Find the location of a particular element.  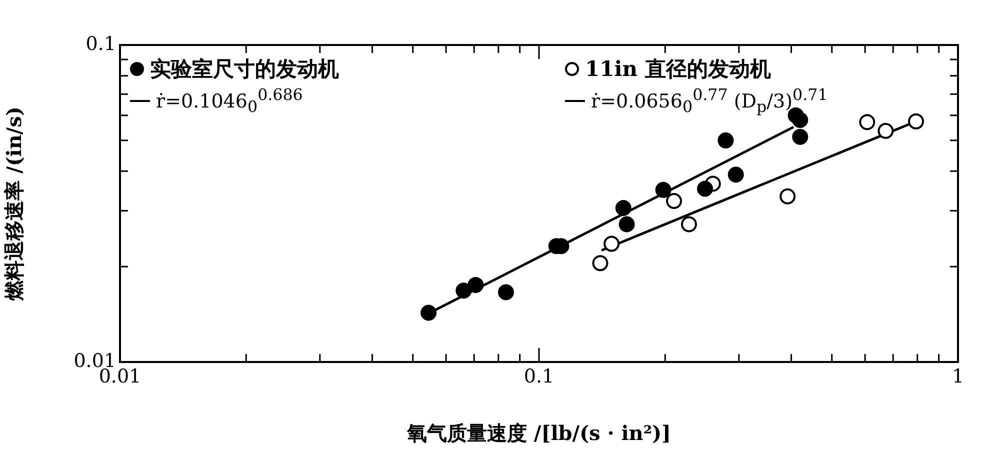

y-axis-title: 燃料退移速率 /(in/s) is located at coordinates (14, 204).